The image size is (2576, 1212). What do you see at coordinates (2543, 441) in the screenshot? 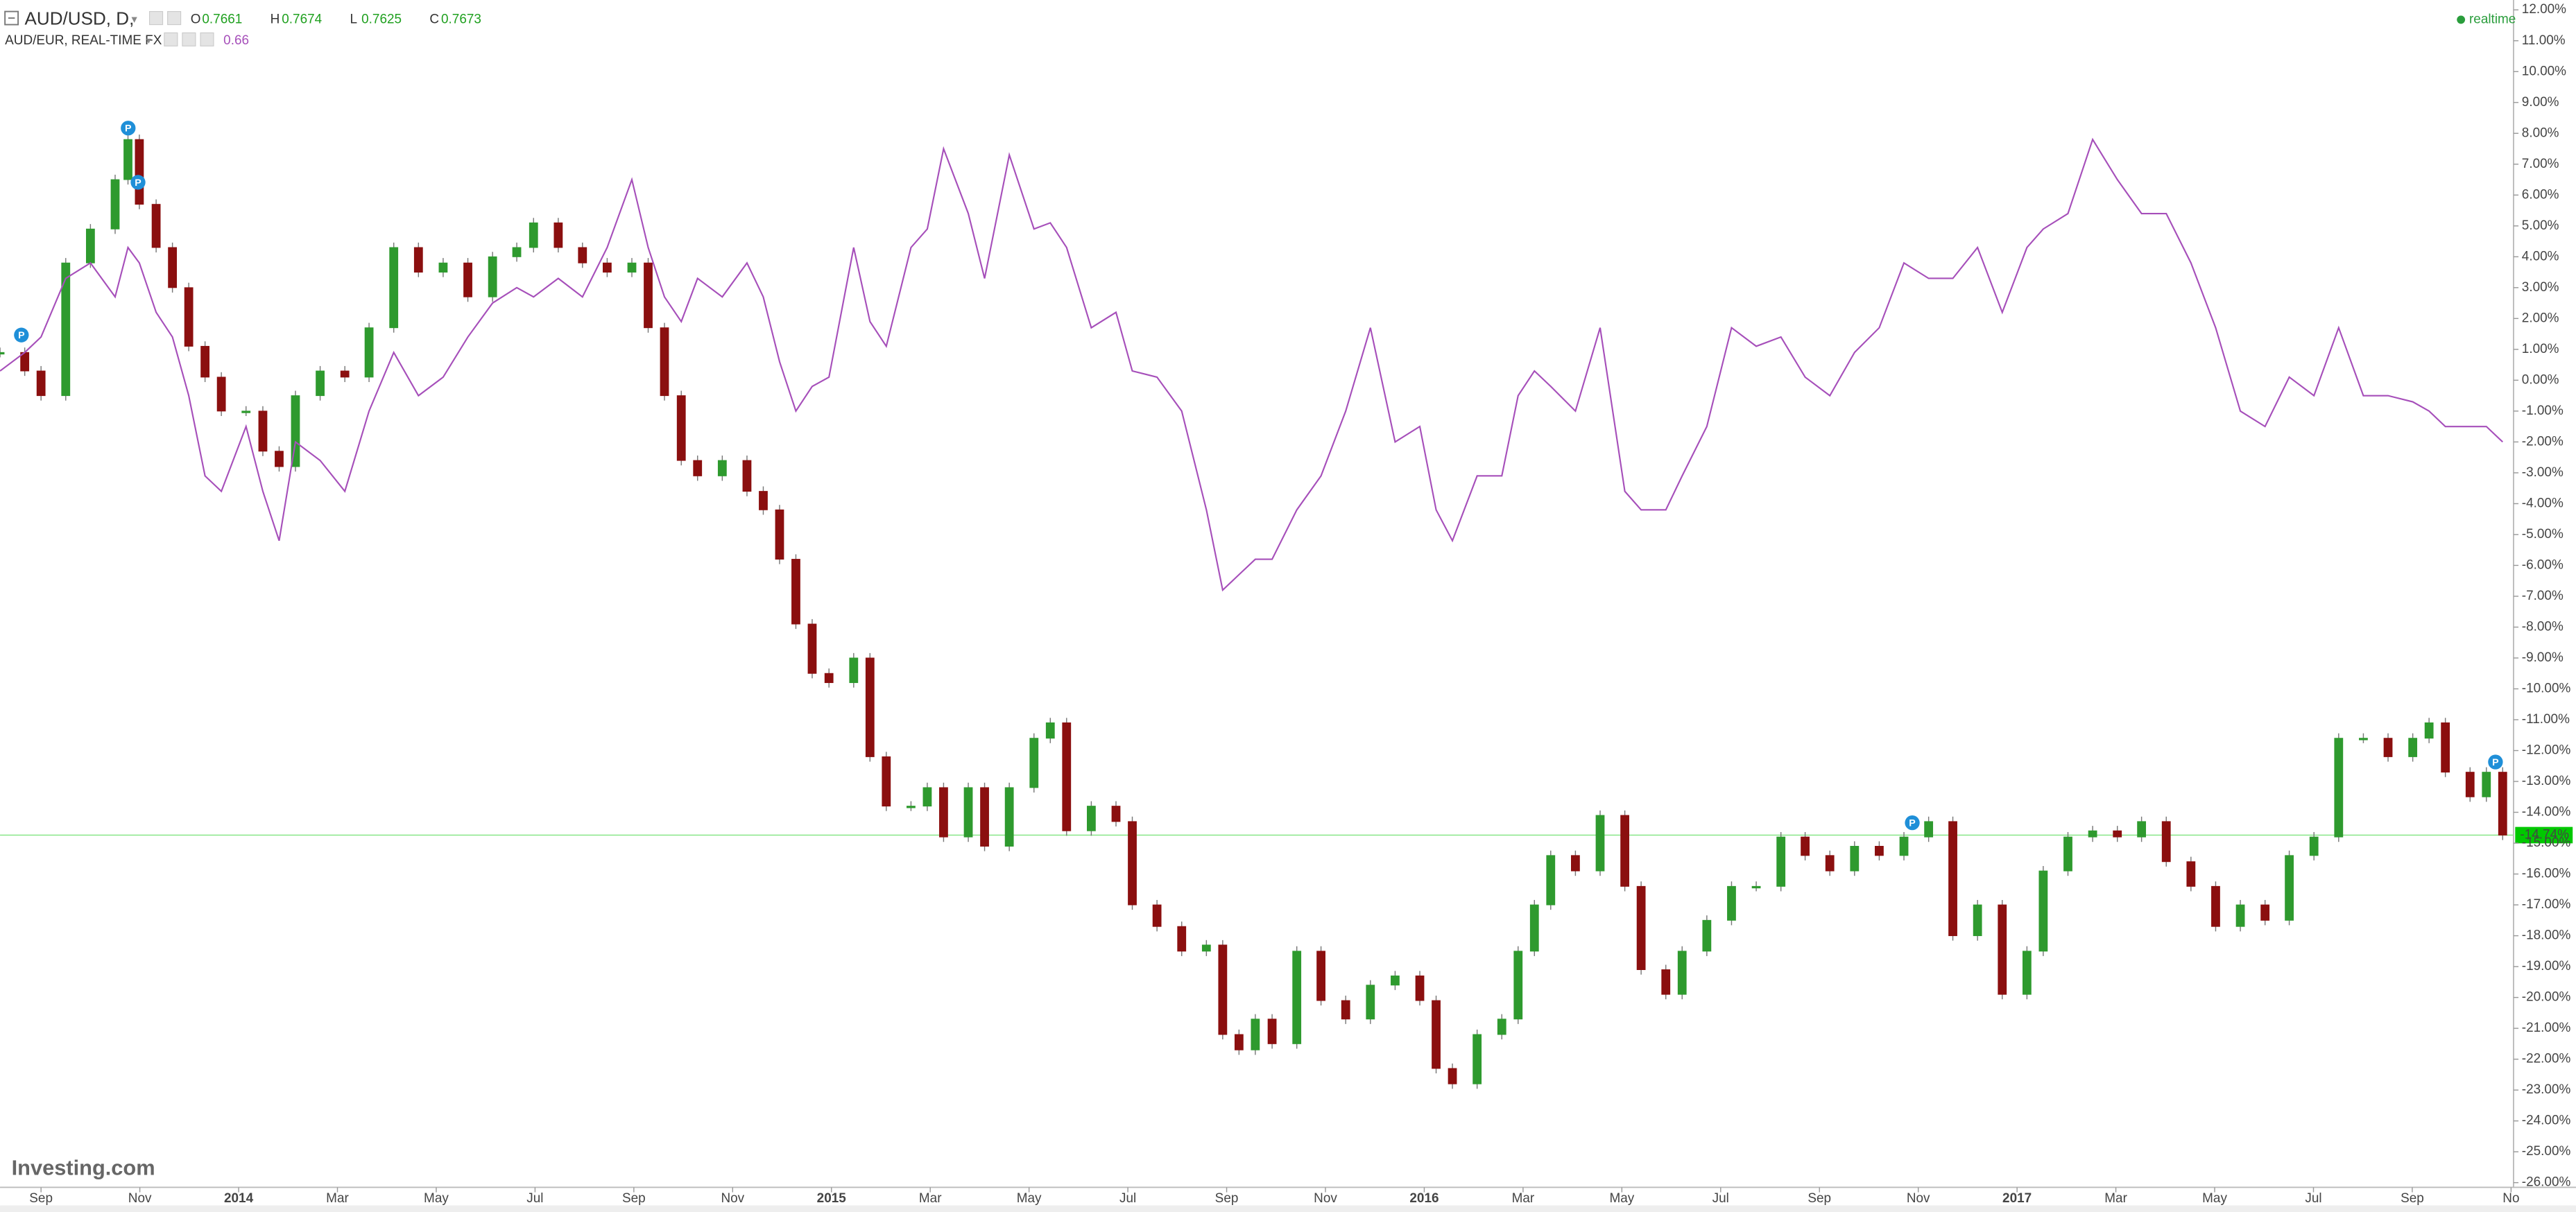
I see `y-tick-label: -2.00%` at bounding box center [2543, 441].